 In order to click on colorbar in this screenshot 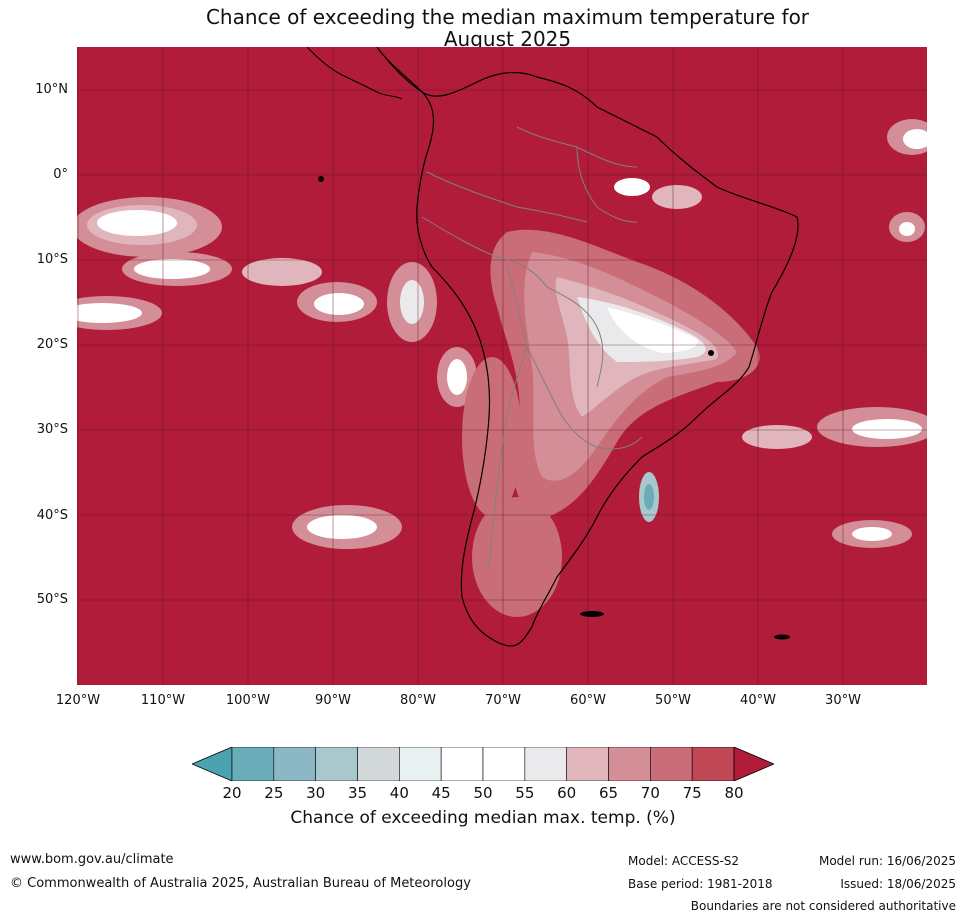, I will do `click(483, 764)`.